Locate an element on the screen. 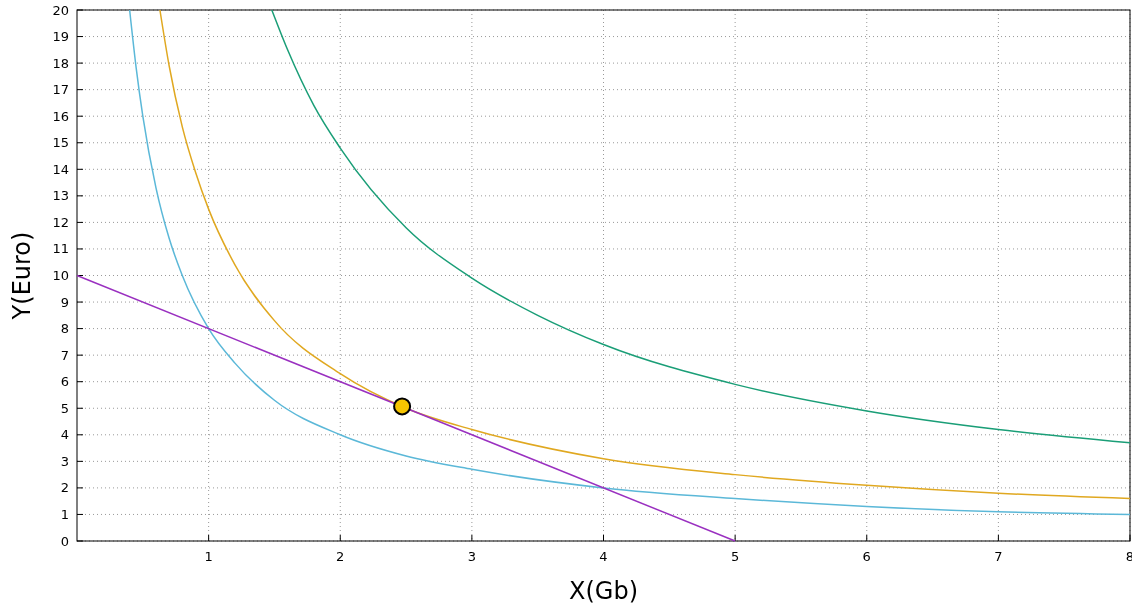  x-tick-label: 3 is located at coordinates (472, 556).